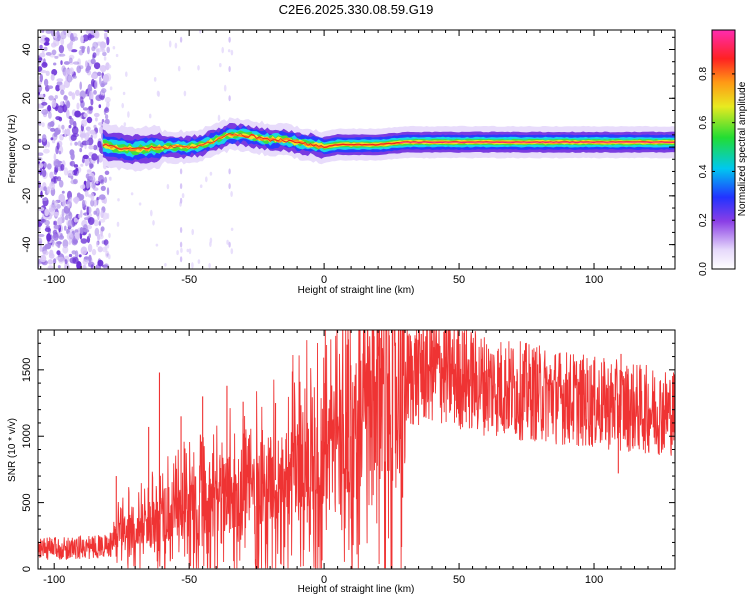 Image resolution: width=750 pixels, height=600 pixels. Describe the element at coordinates (12, 450) in the screenshot. I see `snr-y-axis-label: SNR (10 * v/v)` at that location.